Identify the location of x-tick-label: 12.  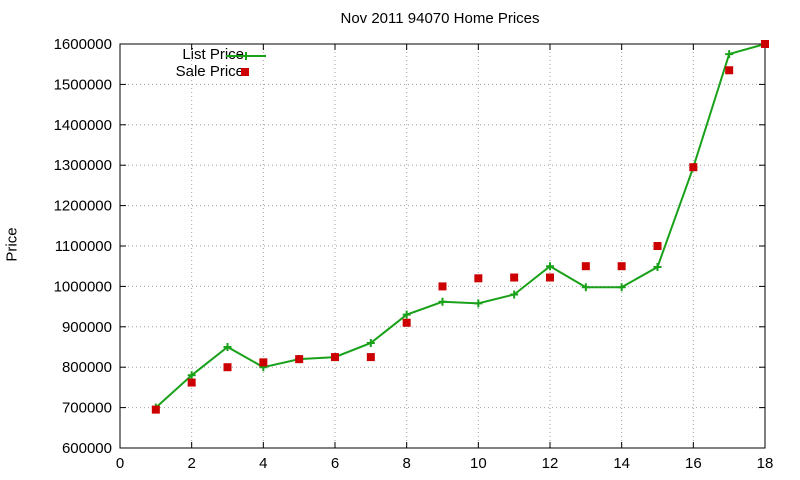
(550, 463).